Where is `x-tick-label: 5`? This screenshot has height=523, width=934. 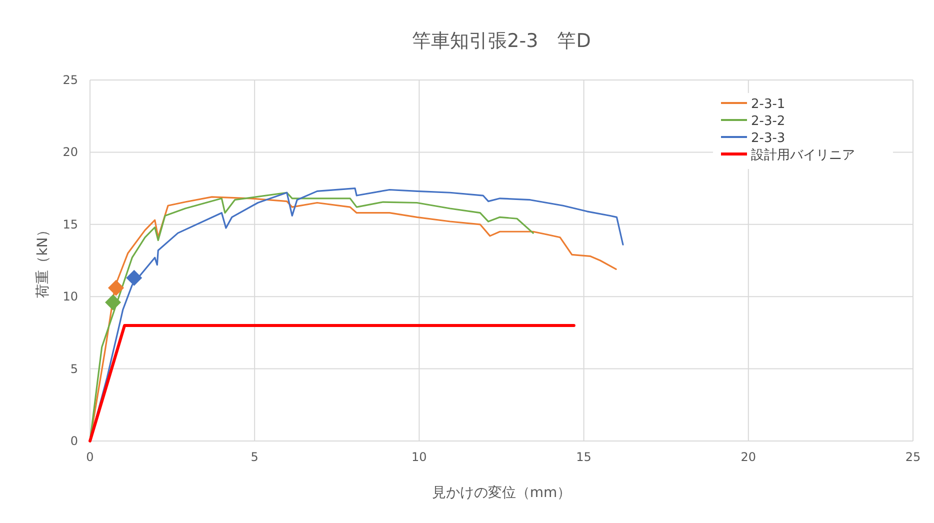 x-tick-label: 5 is located at coordinates (254, 457).